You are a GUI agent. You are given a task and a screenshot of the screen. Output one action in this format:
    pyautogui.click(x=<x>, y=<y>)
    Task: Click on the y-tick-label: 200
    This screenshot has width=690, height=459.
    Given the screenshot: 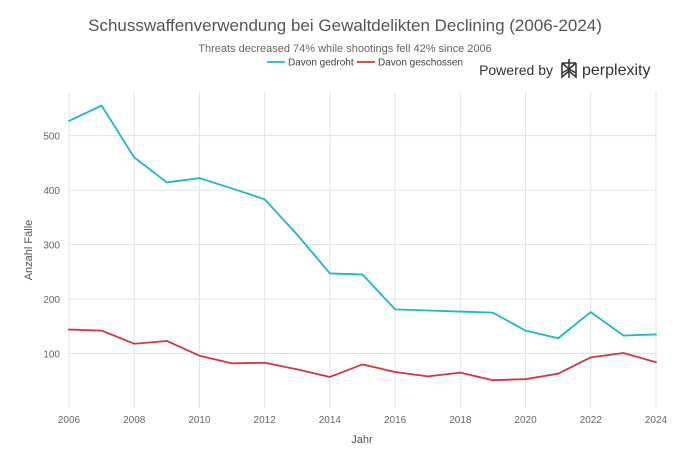 What is the action you would take?
    pyautogui.click(x=51, y=300)
    